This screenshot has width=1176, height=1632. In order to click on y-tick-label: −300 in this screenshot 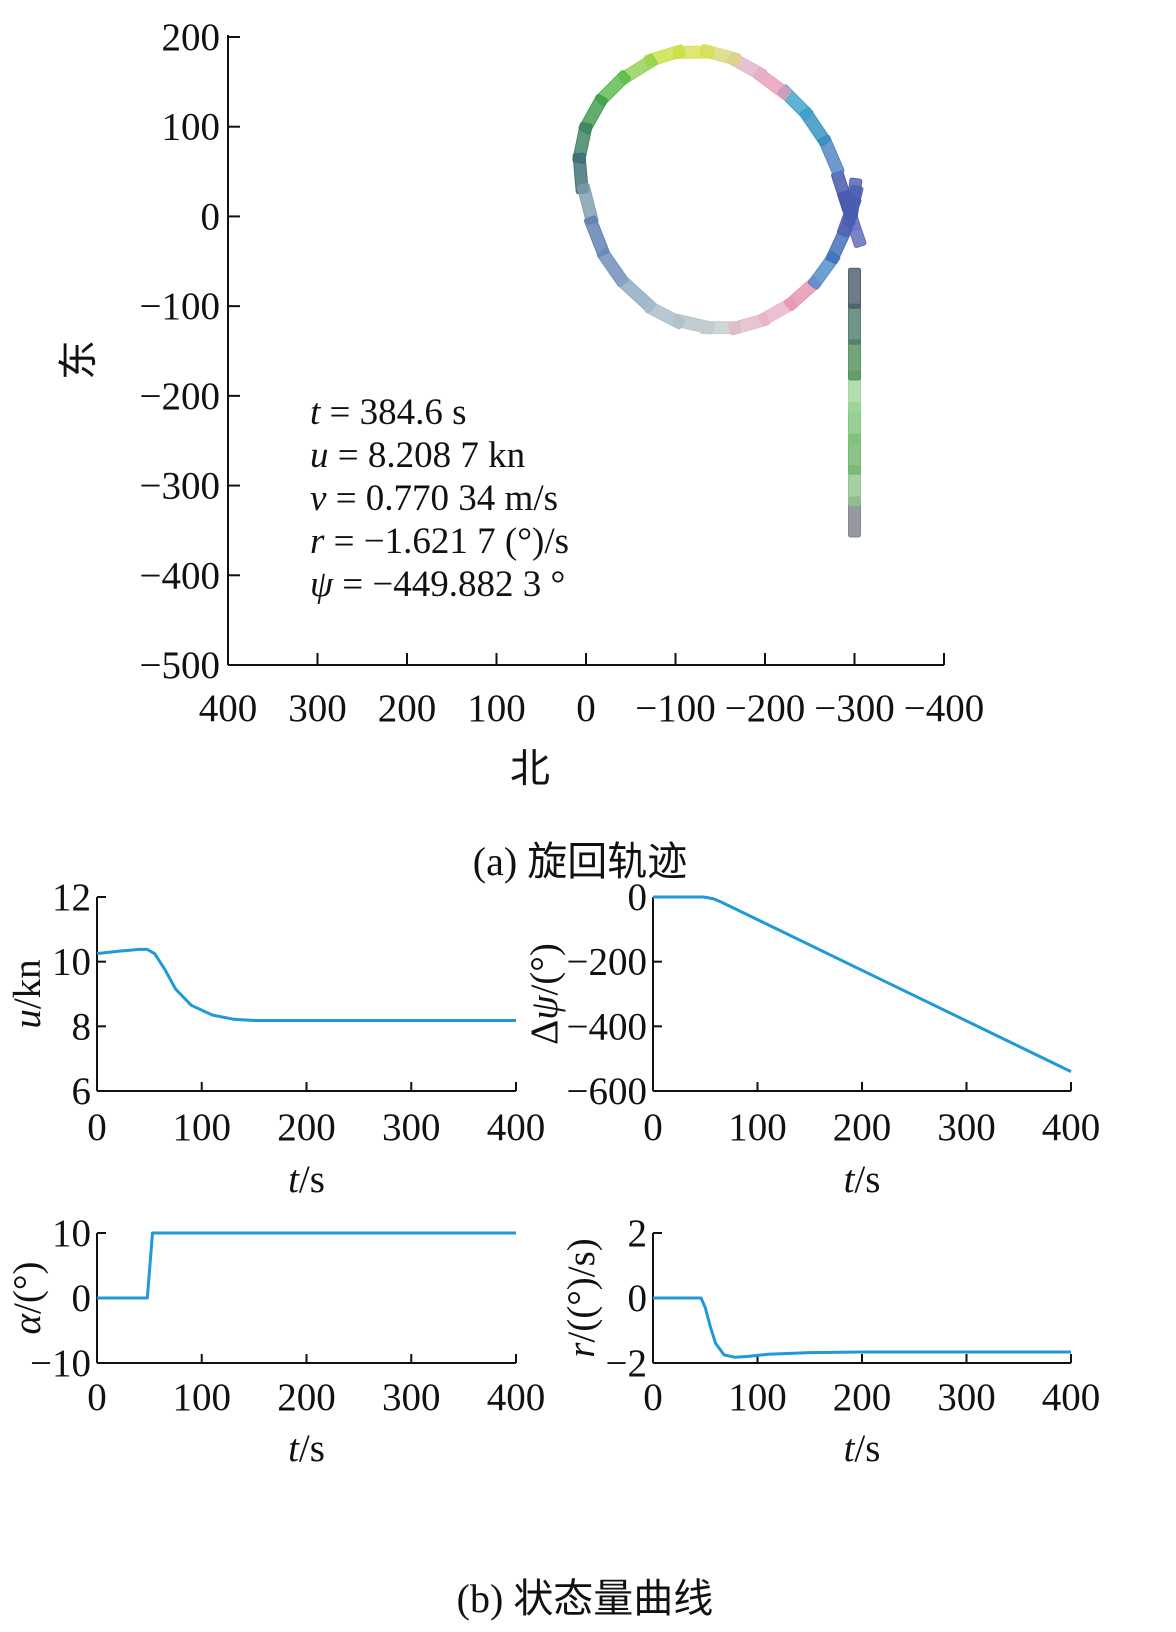, I will do `click(180, 486)`.